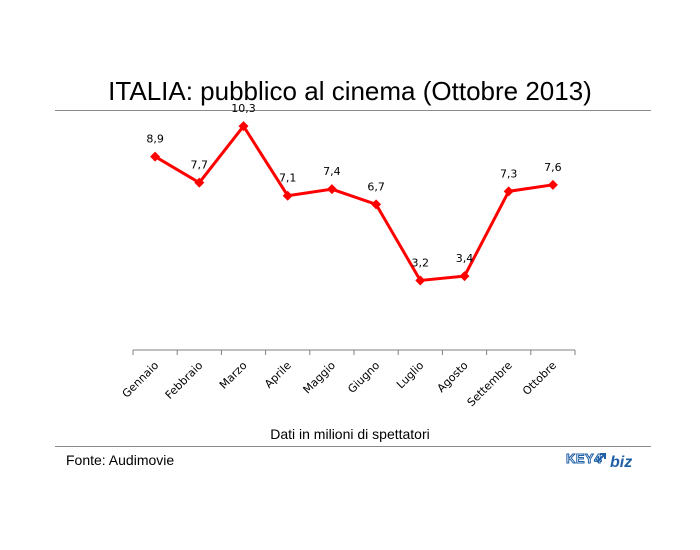 Image resolution: width=700 pixels, height=550 pixels. Describe the element at coordinates (490, 384) in the screenshot. I see `x-tick-label: Settembre` at that location.